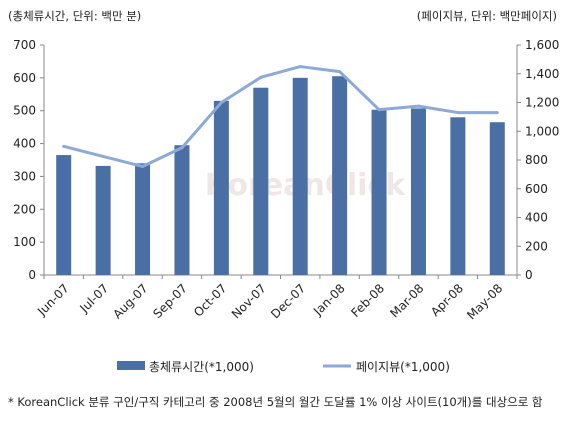 This screenshot has height=447, width=565. What do you see at coordinates (201, 367) in the screenshot?
I see `legend-label-dwell-time: 총체류시간(*1,000)` at bounding box center [201, 367].